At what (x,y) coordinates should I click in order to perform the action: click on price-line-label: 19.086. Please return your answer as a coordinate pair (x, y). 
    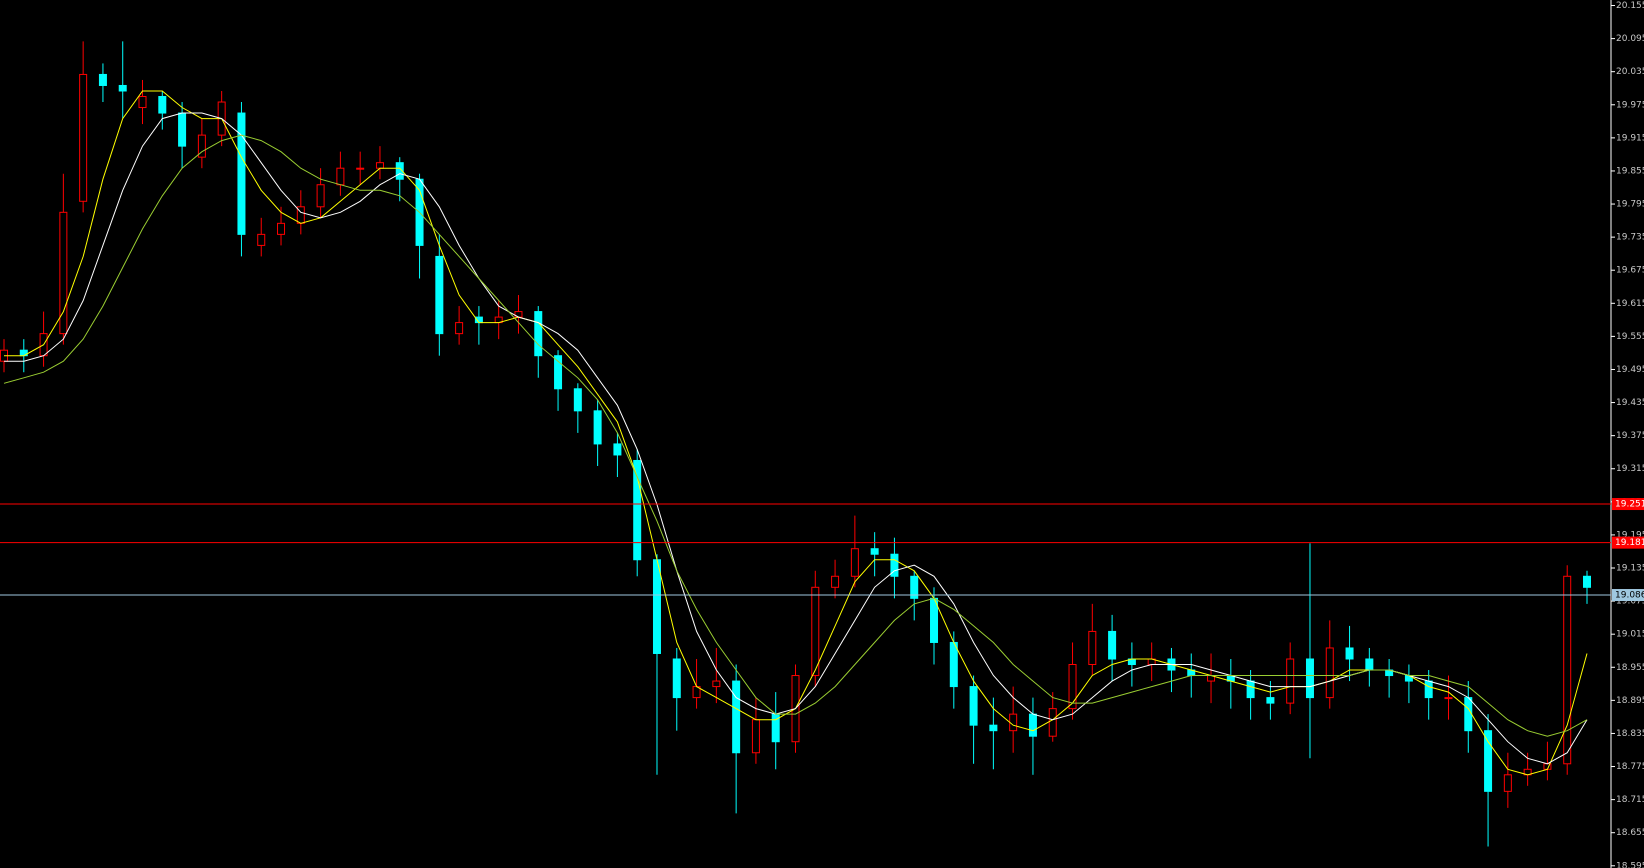
    Looking at the image, I should click on (1629, 596).